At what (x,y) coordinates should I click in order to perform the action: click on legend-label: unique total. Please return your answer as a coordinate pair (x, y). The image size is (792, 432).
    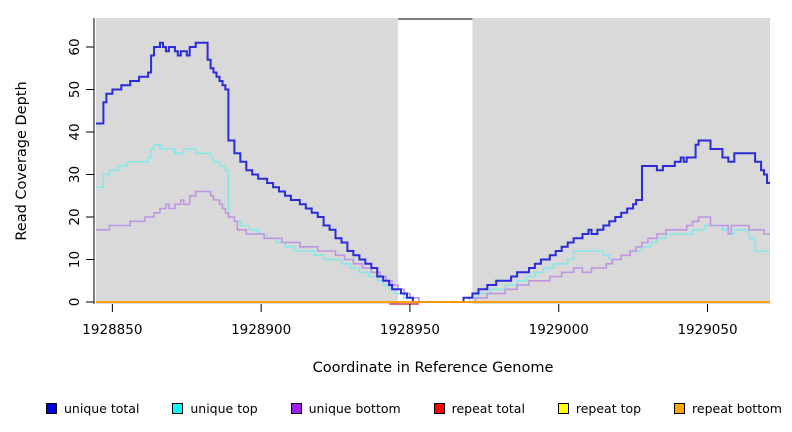
    Looking at the image, I should click on (102, 408).